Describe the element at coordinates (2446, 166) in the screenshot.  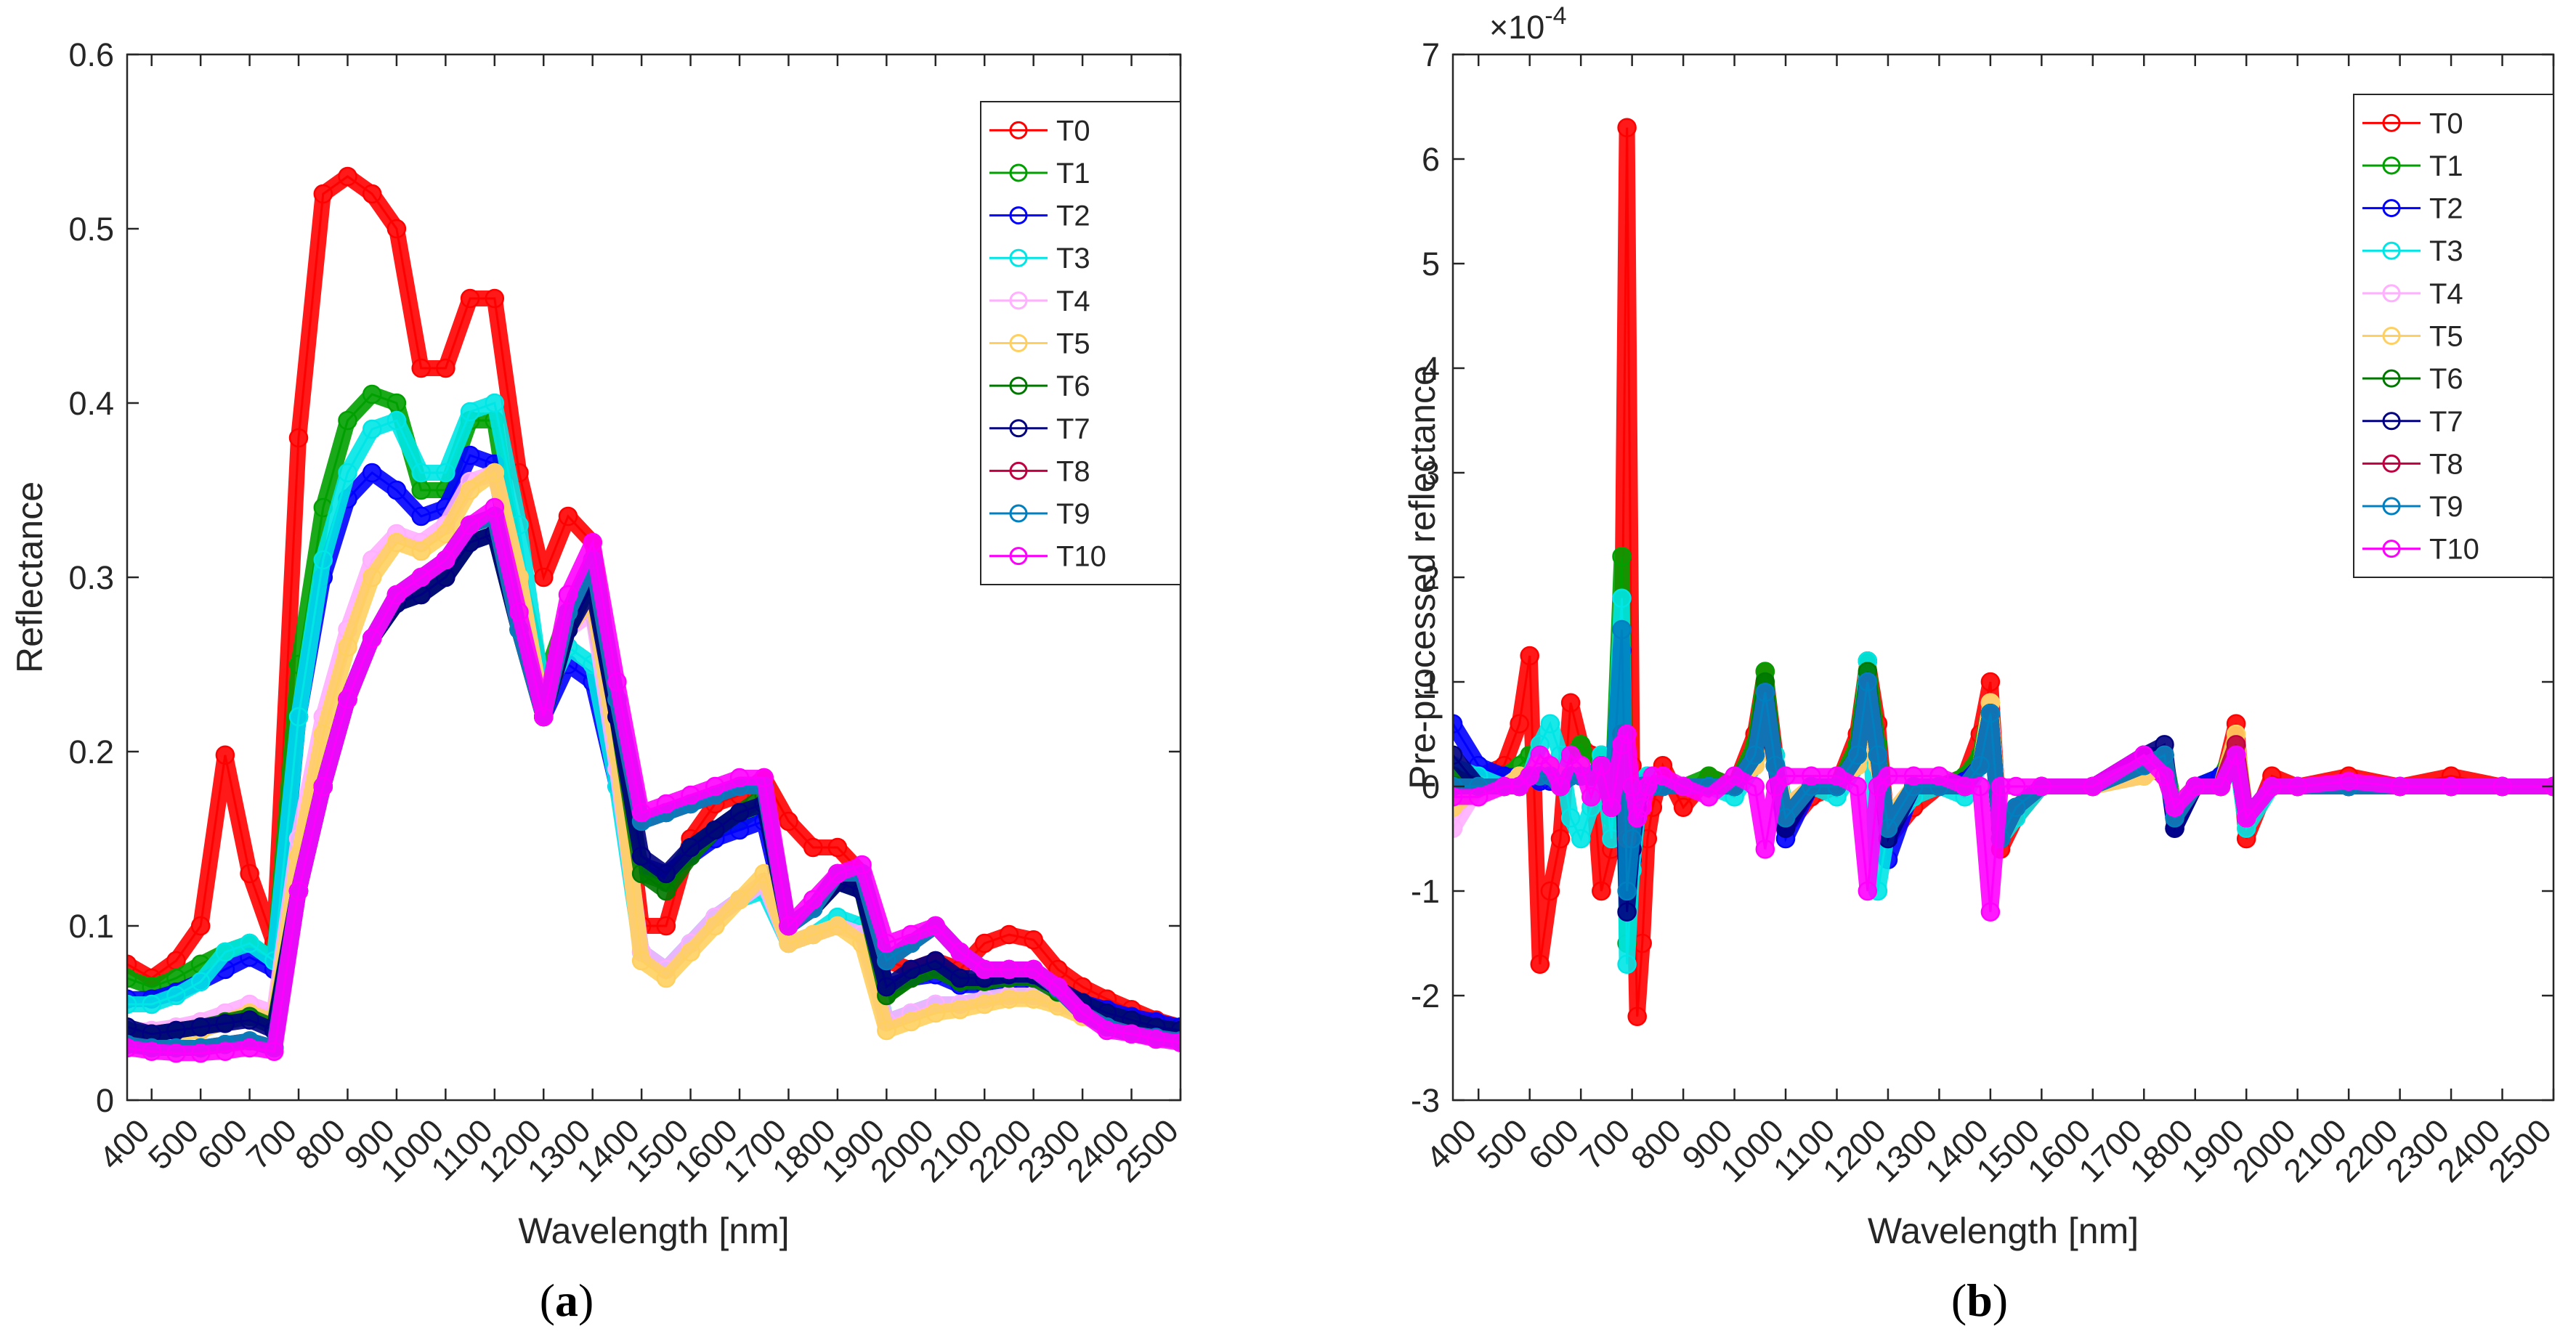
I see `chart-b-legend-label: T1` at that location.